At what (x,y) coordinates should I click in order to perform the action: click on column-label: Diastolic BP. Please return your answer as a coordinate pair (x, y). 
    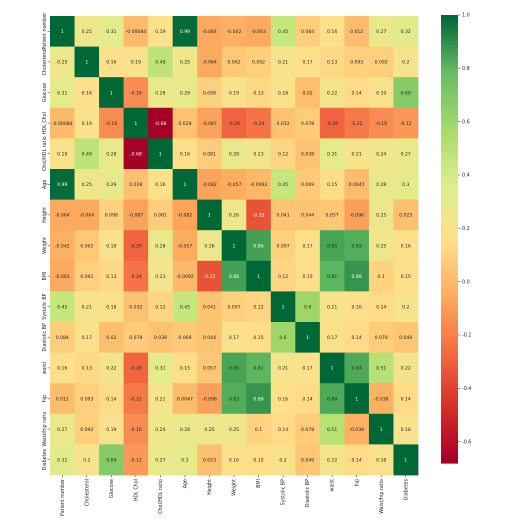
    Looking at the image, I should click on (308, 493).